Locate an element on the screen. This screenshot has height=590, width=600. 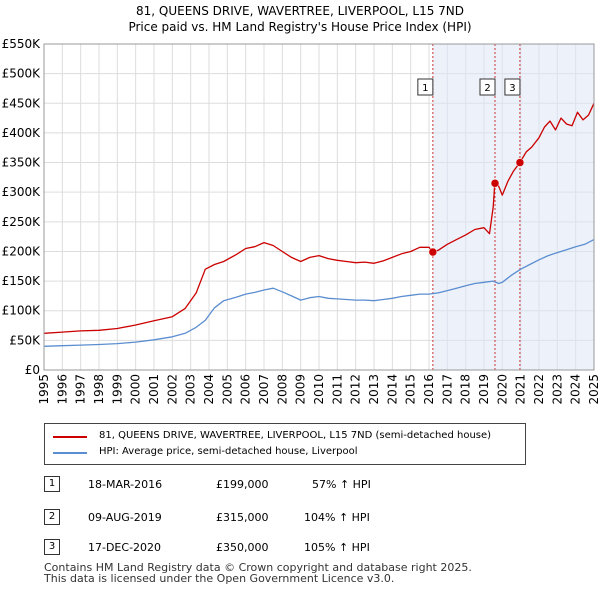
sale-1-label: 1 is located at coordinates (425, 88).